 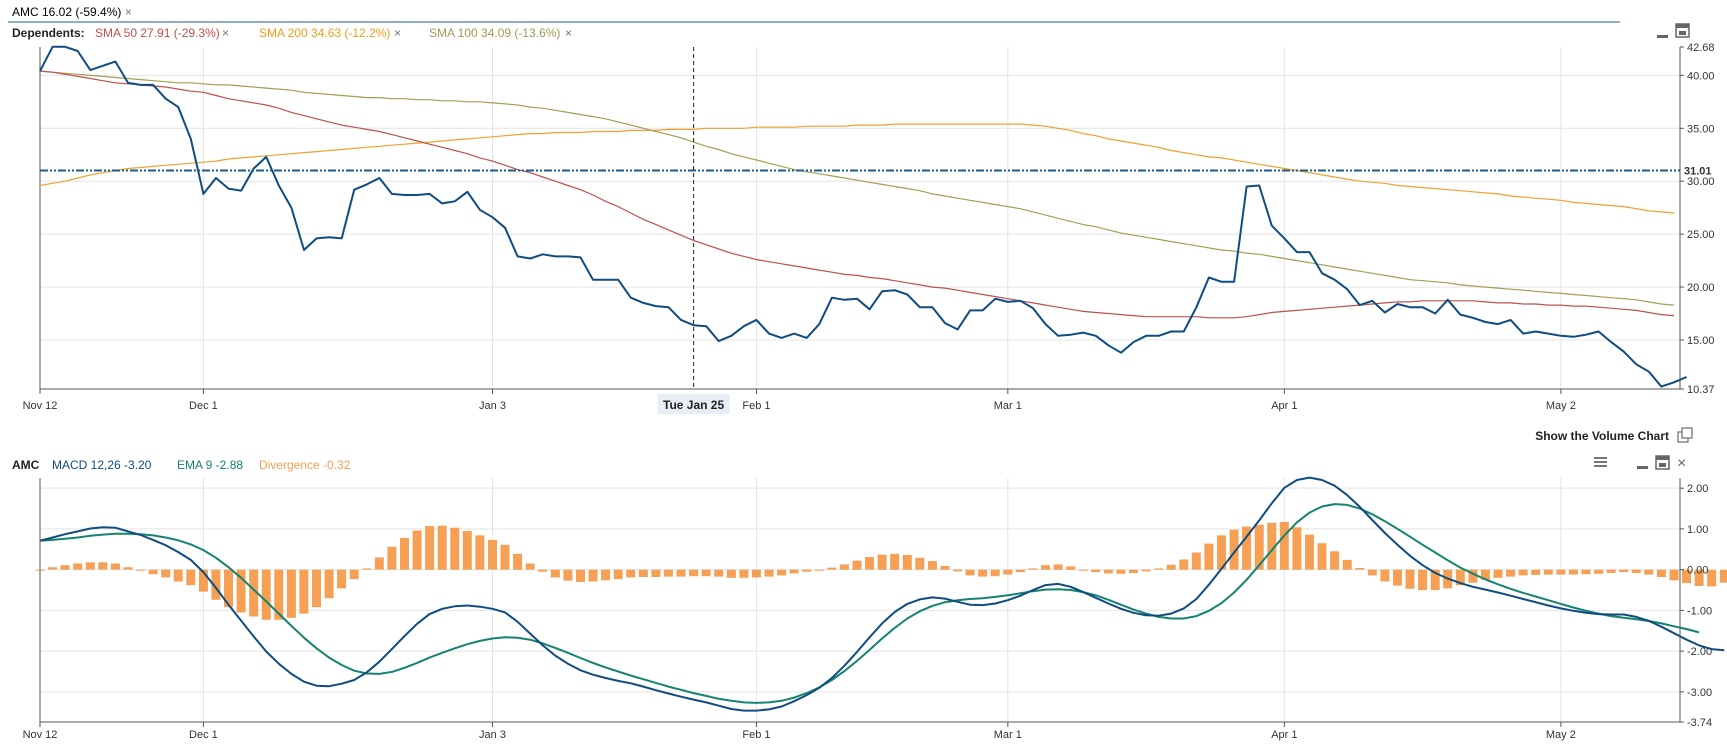 What do you see at coordinates (1682, 30) in the screenshot?
I see `price-maximize-icon` at bounding box center [1682, 30].